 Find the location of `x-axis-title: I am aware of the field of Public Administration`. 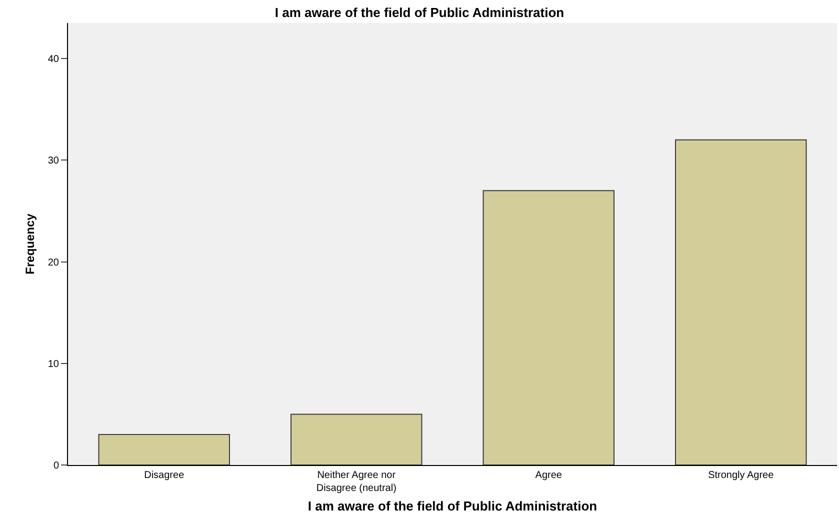

x-axis-title: I am aware of the field of Public Administration is located at coordinates (453, 506).